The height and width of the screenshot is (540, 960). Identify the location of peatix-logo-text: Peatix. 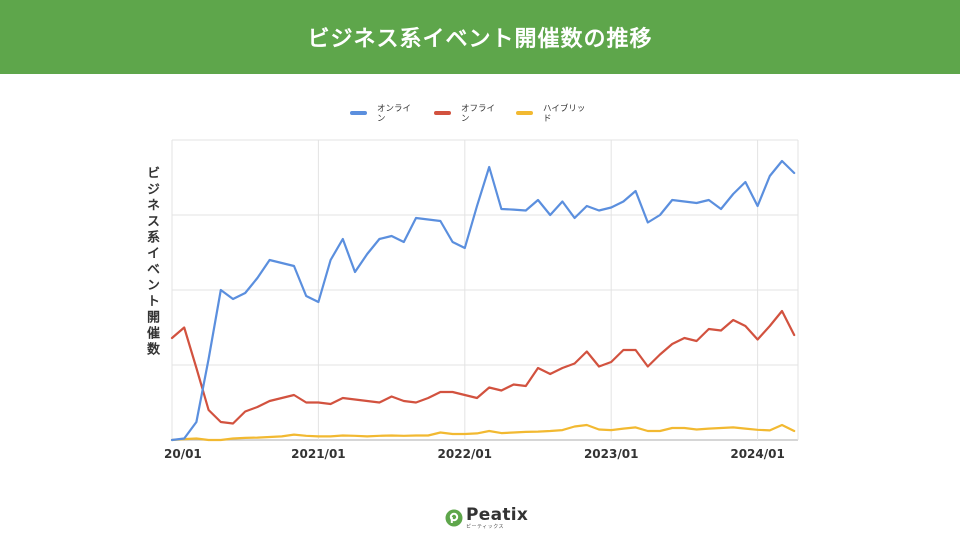
(497, 514).